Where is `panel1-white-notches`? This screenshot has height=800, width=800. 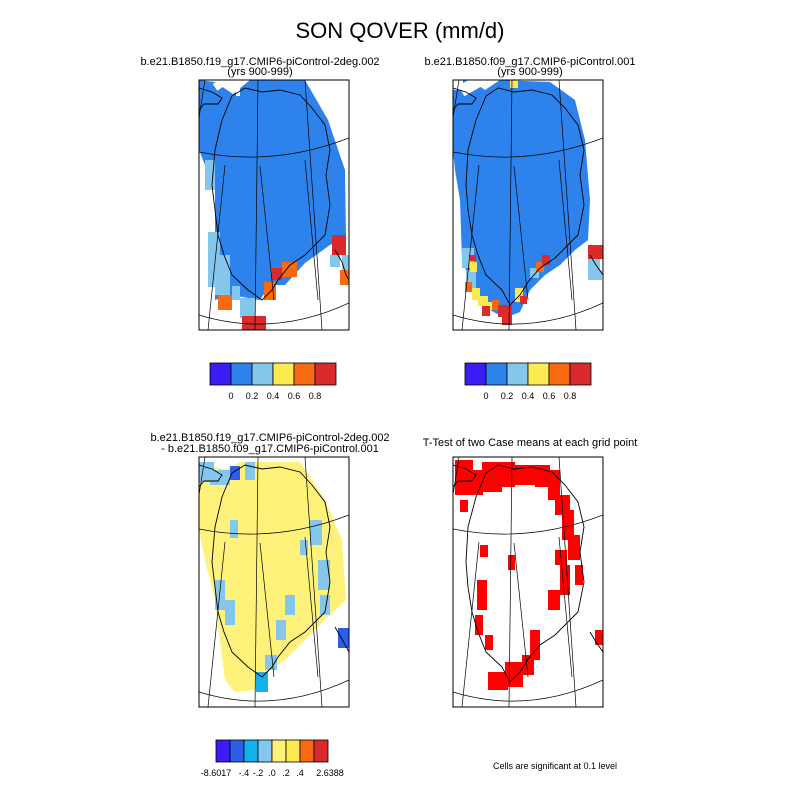
panel1-white-notches is located at coordinates (226, 88).